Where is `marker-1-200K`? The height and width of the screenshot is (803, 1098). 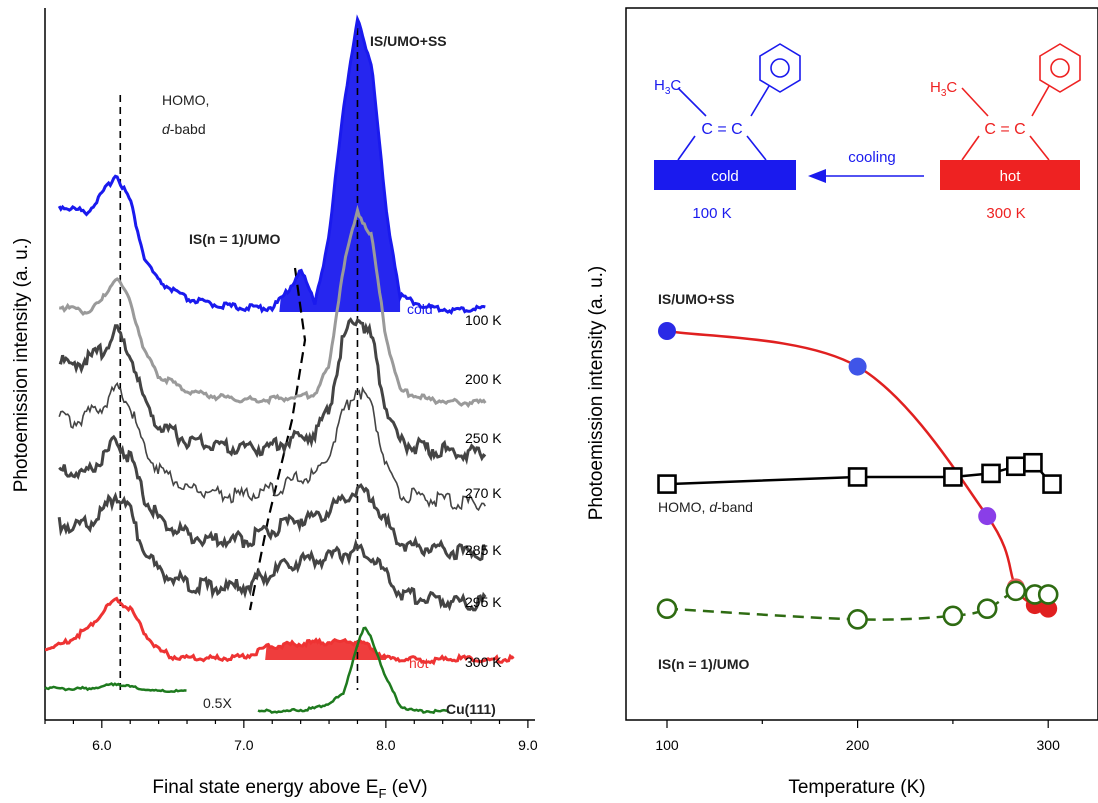
marker-1-200K is located at coordinates (857, 477).